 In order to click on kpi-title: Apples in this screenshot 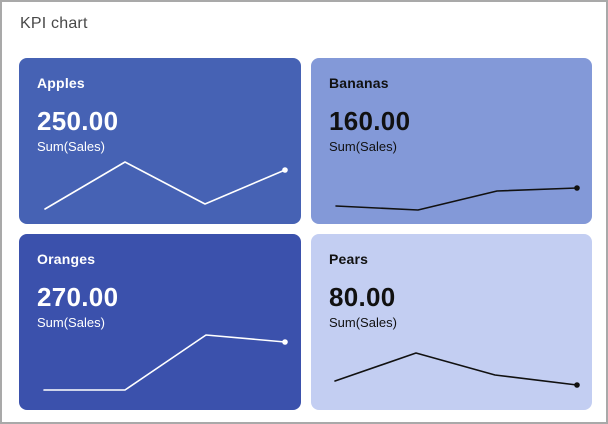, I will do `click(61, 83)`.